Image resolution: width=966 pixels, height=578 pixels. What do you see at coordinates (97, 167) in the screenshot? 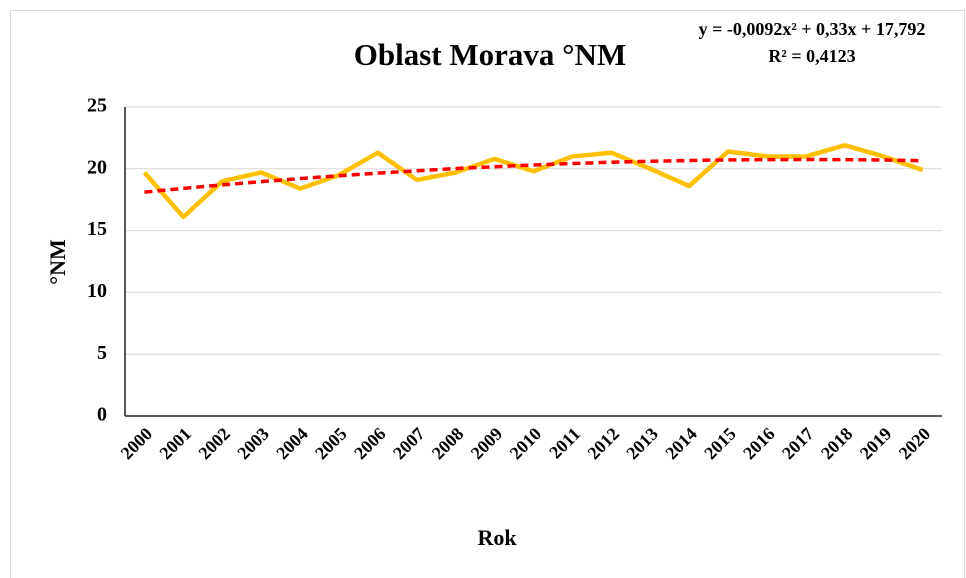
I see `y-tick-label: 20` at bounding box center [97, 167].